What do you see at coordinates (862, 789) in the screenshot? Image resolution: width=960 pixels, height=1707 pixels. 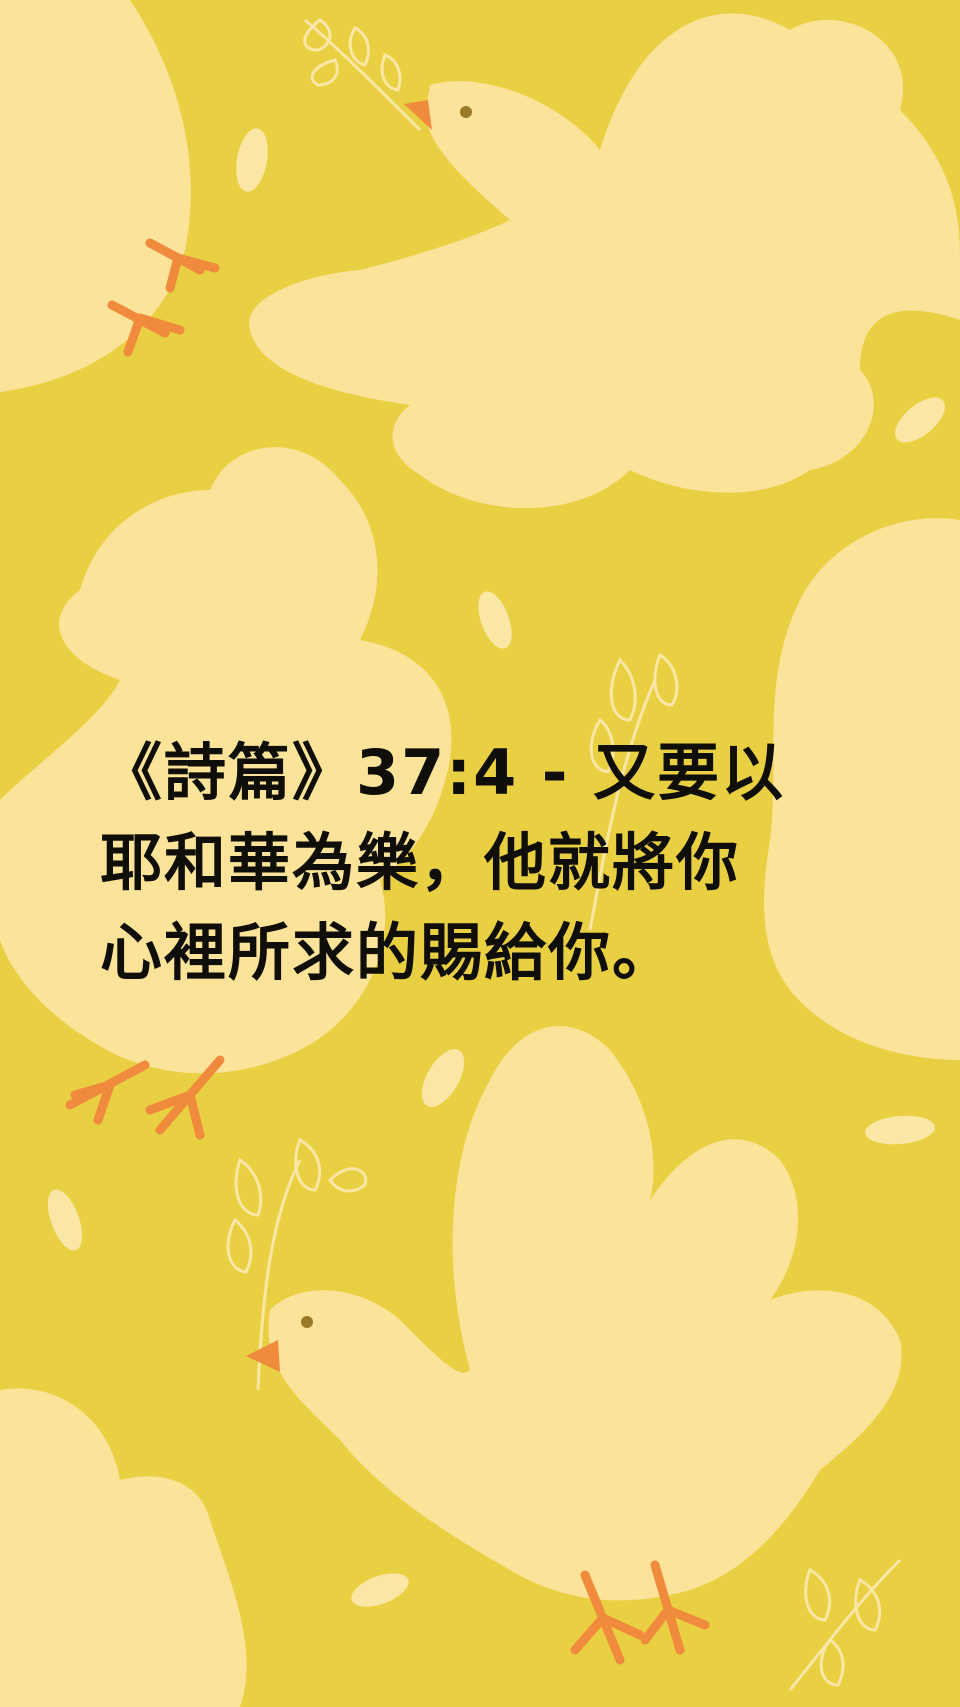 I see `dove-illustration-middle-right` at bounding box center [862, 789].